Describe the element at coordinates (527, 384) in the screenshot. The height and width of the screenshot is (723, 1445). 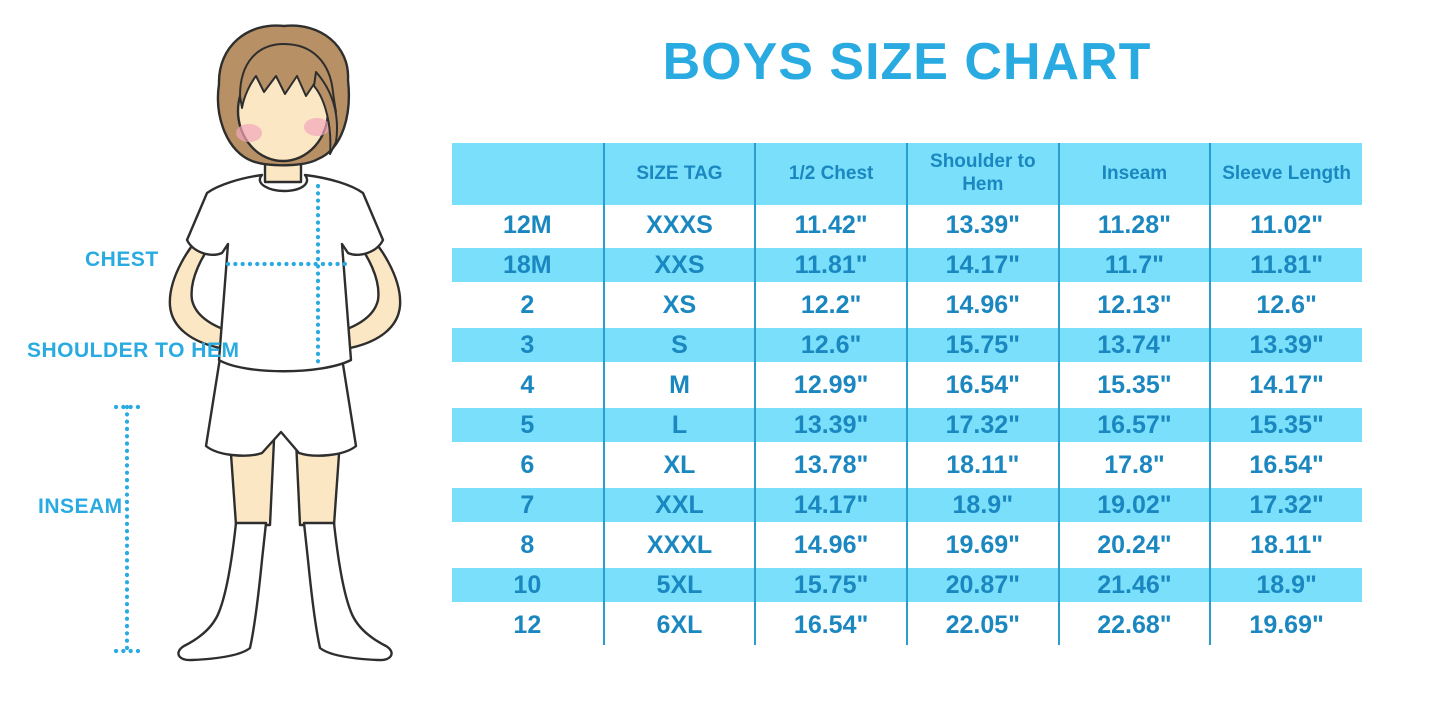
I see `size-cell: 4` at that location.